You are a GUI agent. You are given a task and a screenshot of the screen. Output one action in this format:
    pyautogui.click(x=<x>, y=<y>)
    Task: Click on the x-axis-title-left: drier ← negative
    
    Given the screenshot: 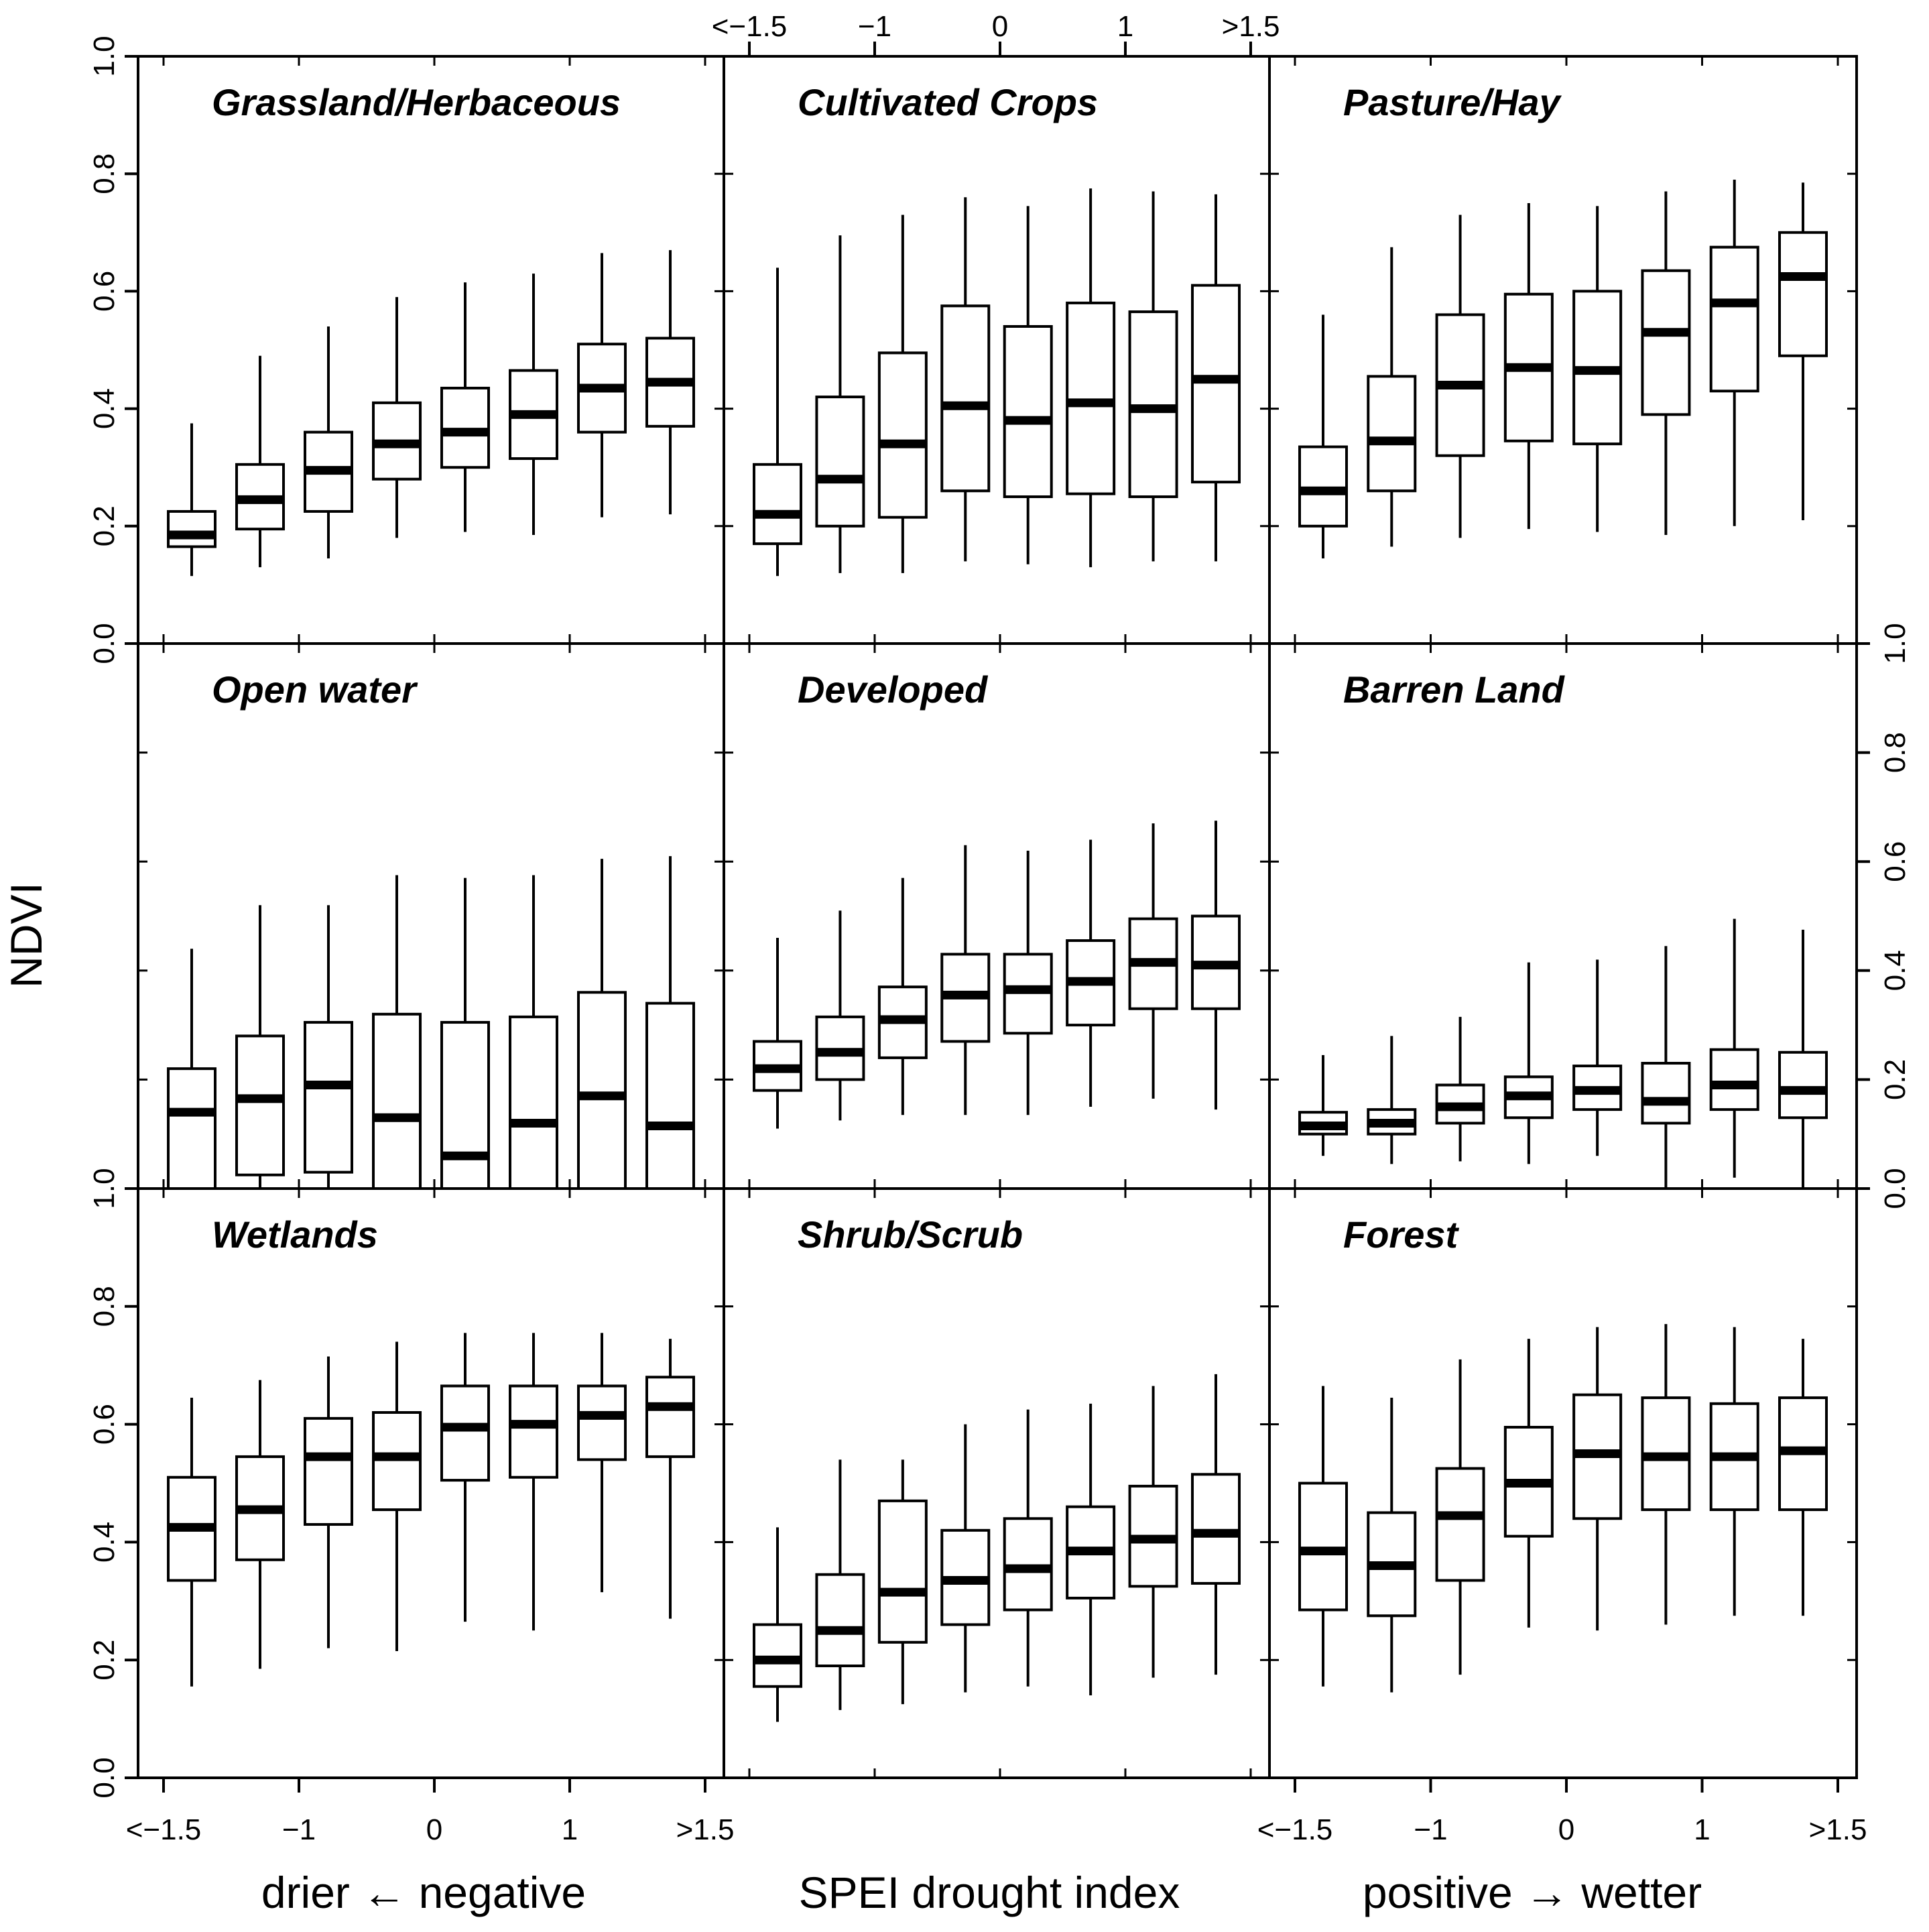 What is the action you would take?
    pyautogui.click(x=423, y=1892)
    